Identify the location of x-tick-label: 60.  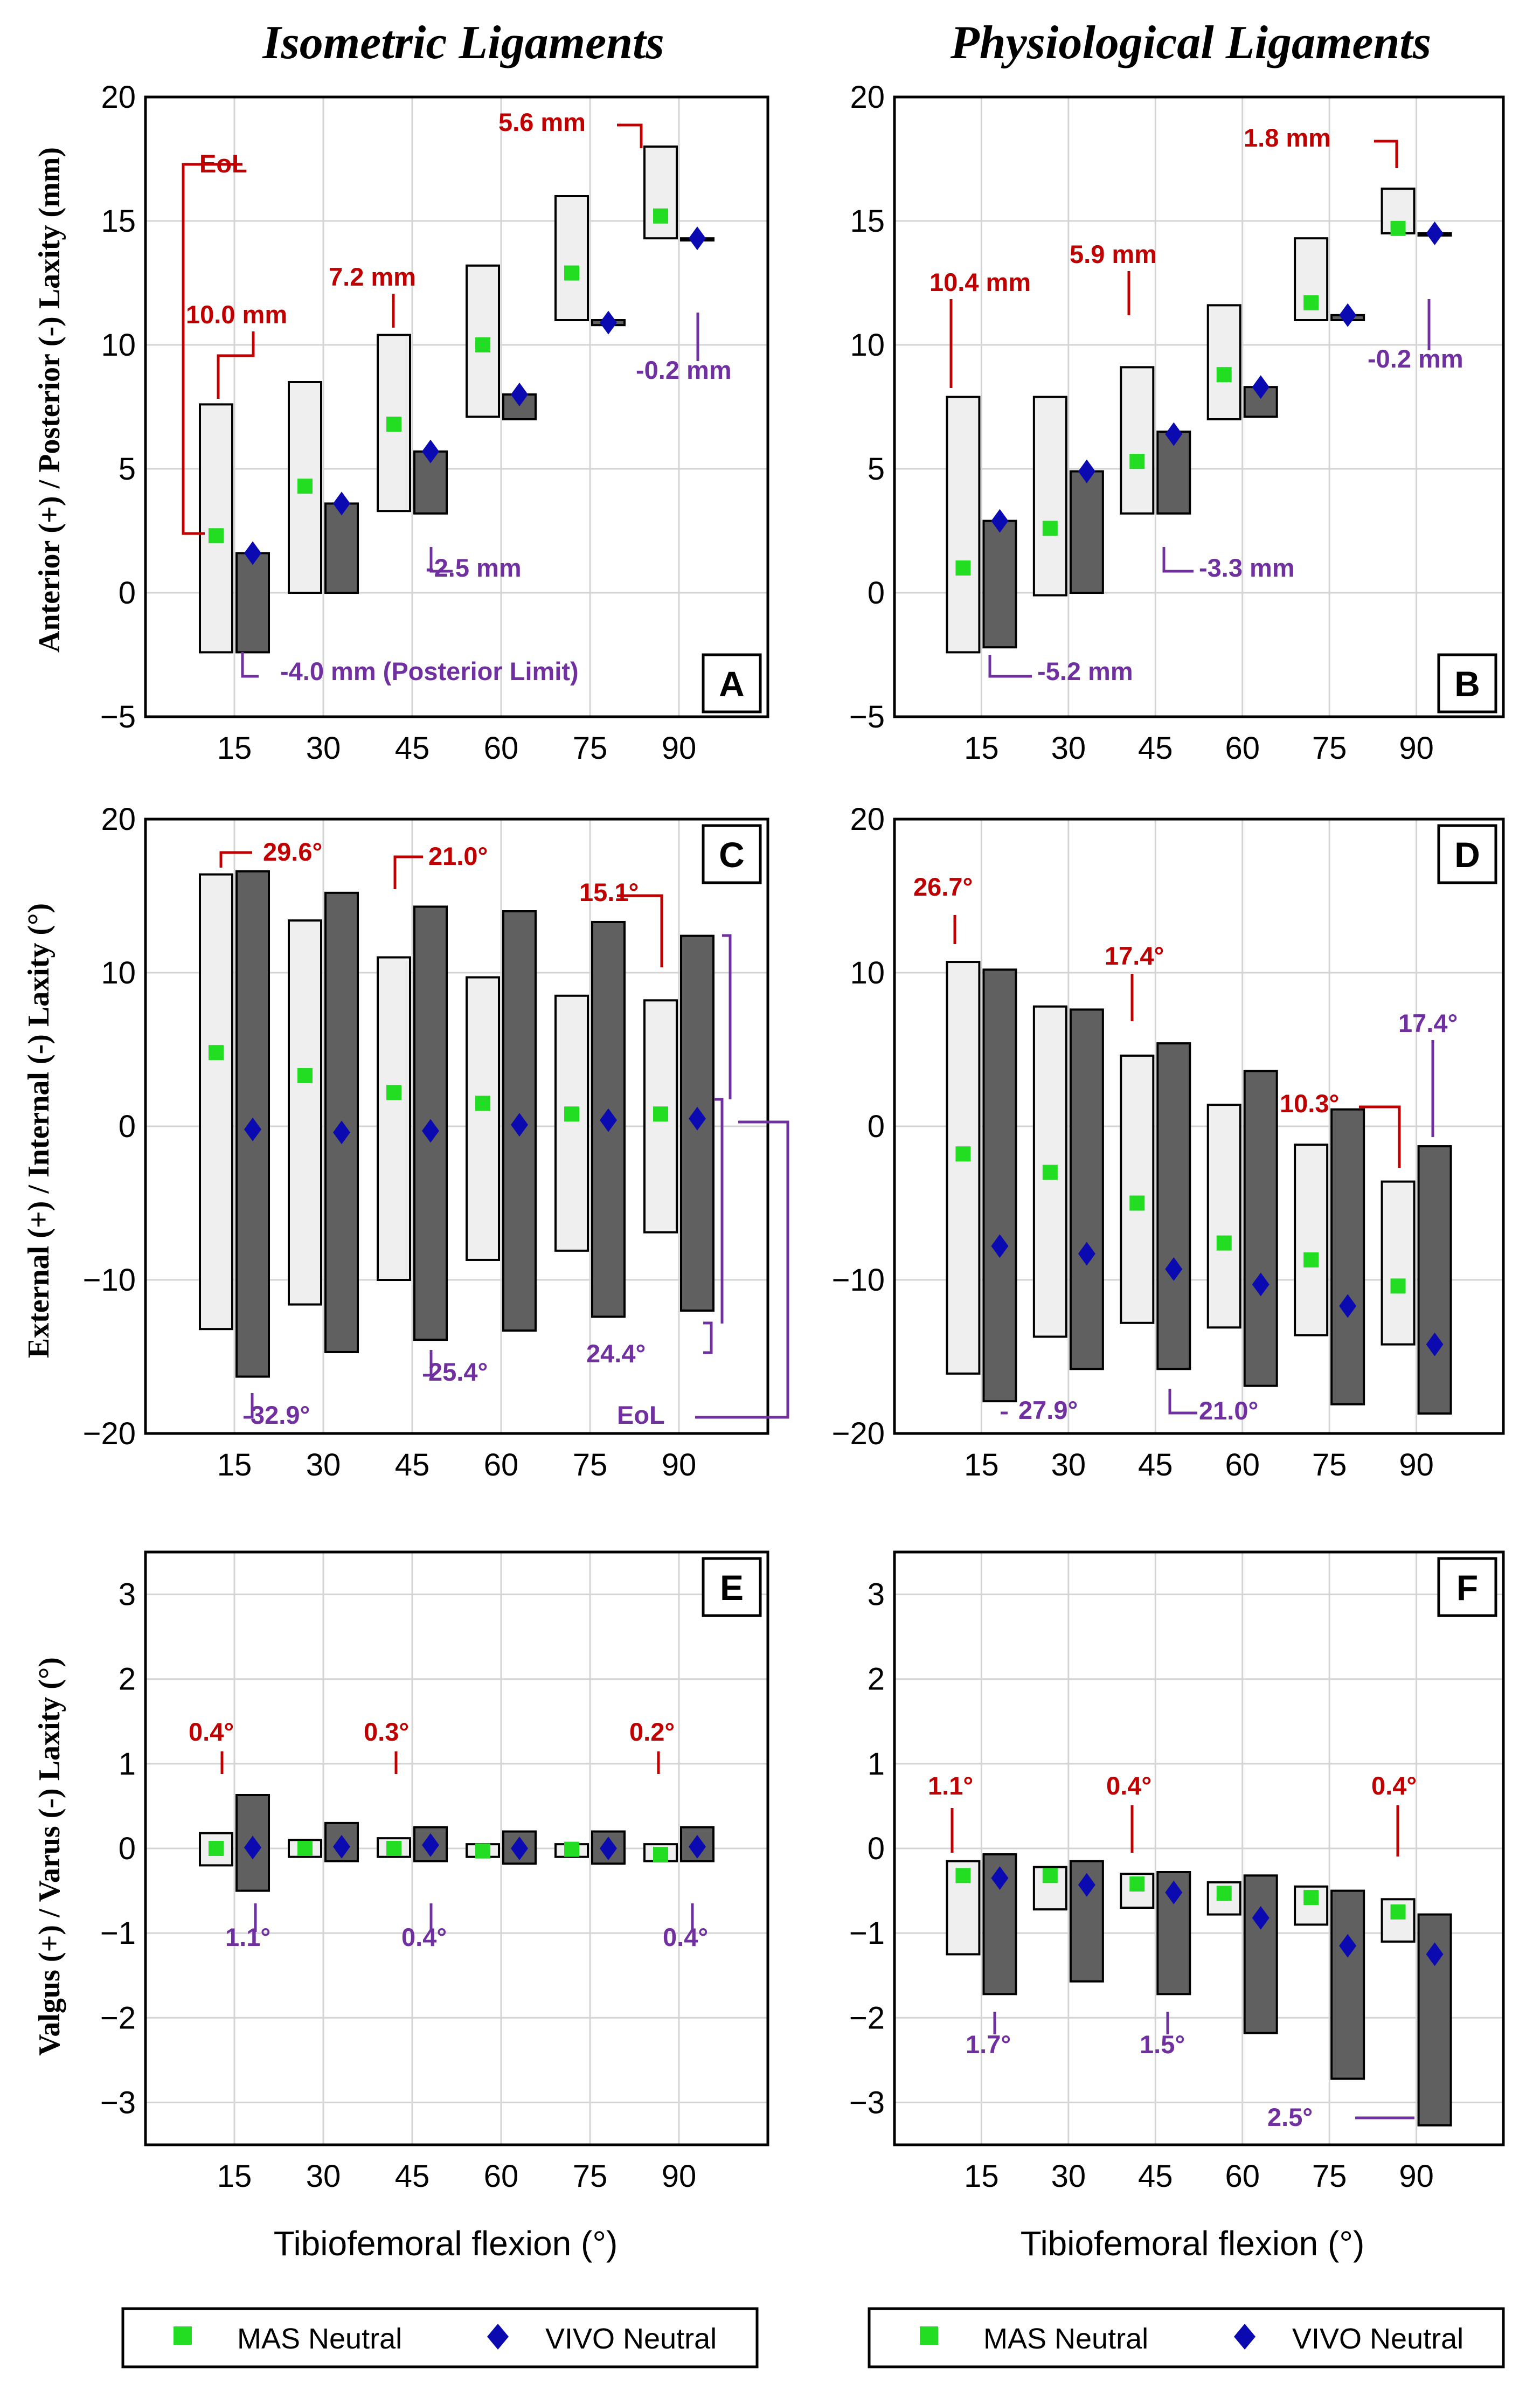
(501, 748).